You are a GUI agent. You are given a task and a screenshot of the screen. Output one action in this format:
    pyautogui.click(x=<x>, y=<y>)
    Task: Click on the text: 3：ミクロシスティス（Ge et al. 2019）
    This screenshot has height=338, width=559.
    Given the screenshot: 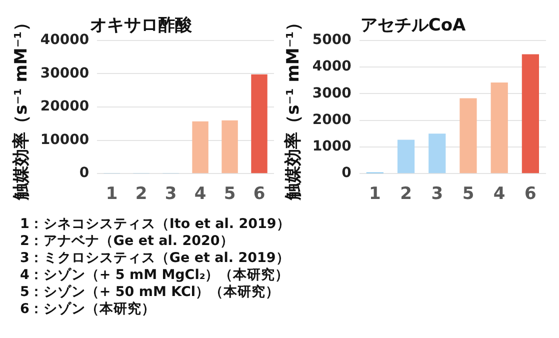 What is the action you would take?
    pyautogui.click(x=155, y=258)
    